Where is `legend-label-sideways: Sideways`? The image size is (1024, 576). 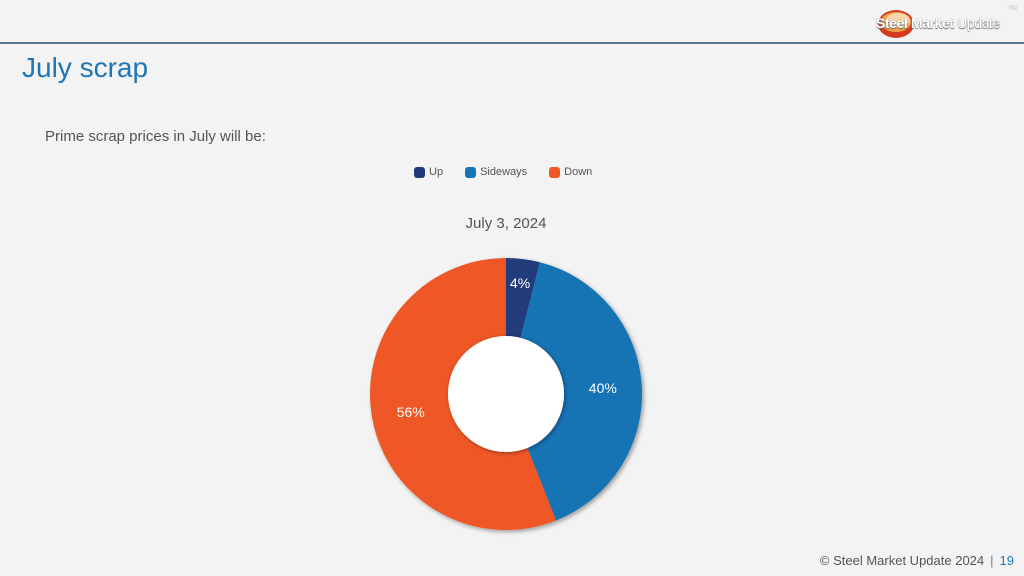 legend-label-sideways: Sideways is located at coordinates (504, 172).